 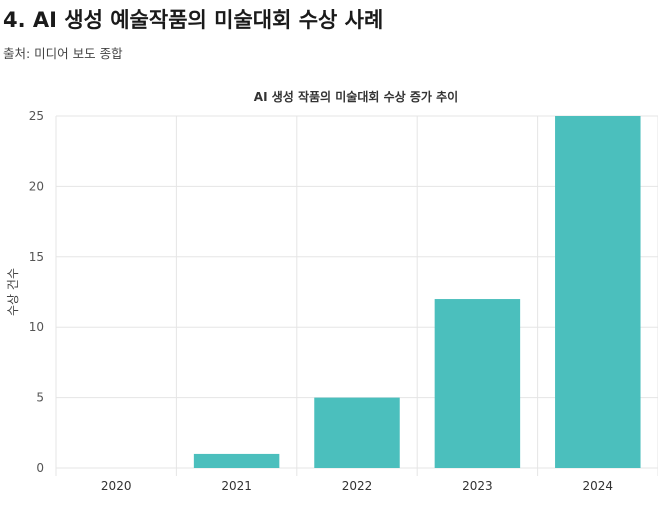 I want to click on bar-2022, so click(x=357, y=432).